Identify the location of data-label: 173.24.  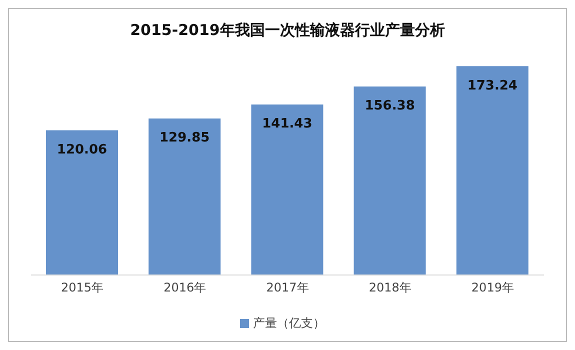
(492, 86).